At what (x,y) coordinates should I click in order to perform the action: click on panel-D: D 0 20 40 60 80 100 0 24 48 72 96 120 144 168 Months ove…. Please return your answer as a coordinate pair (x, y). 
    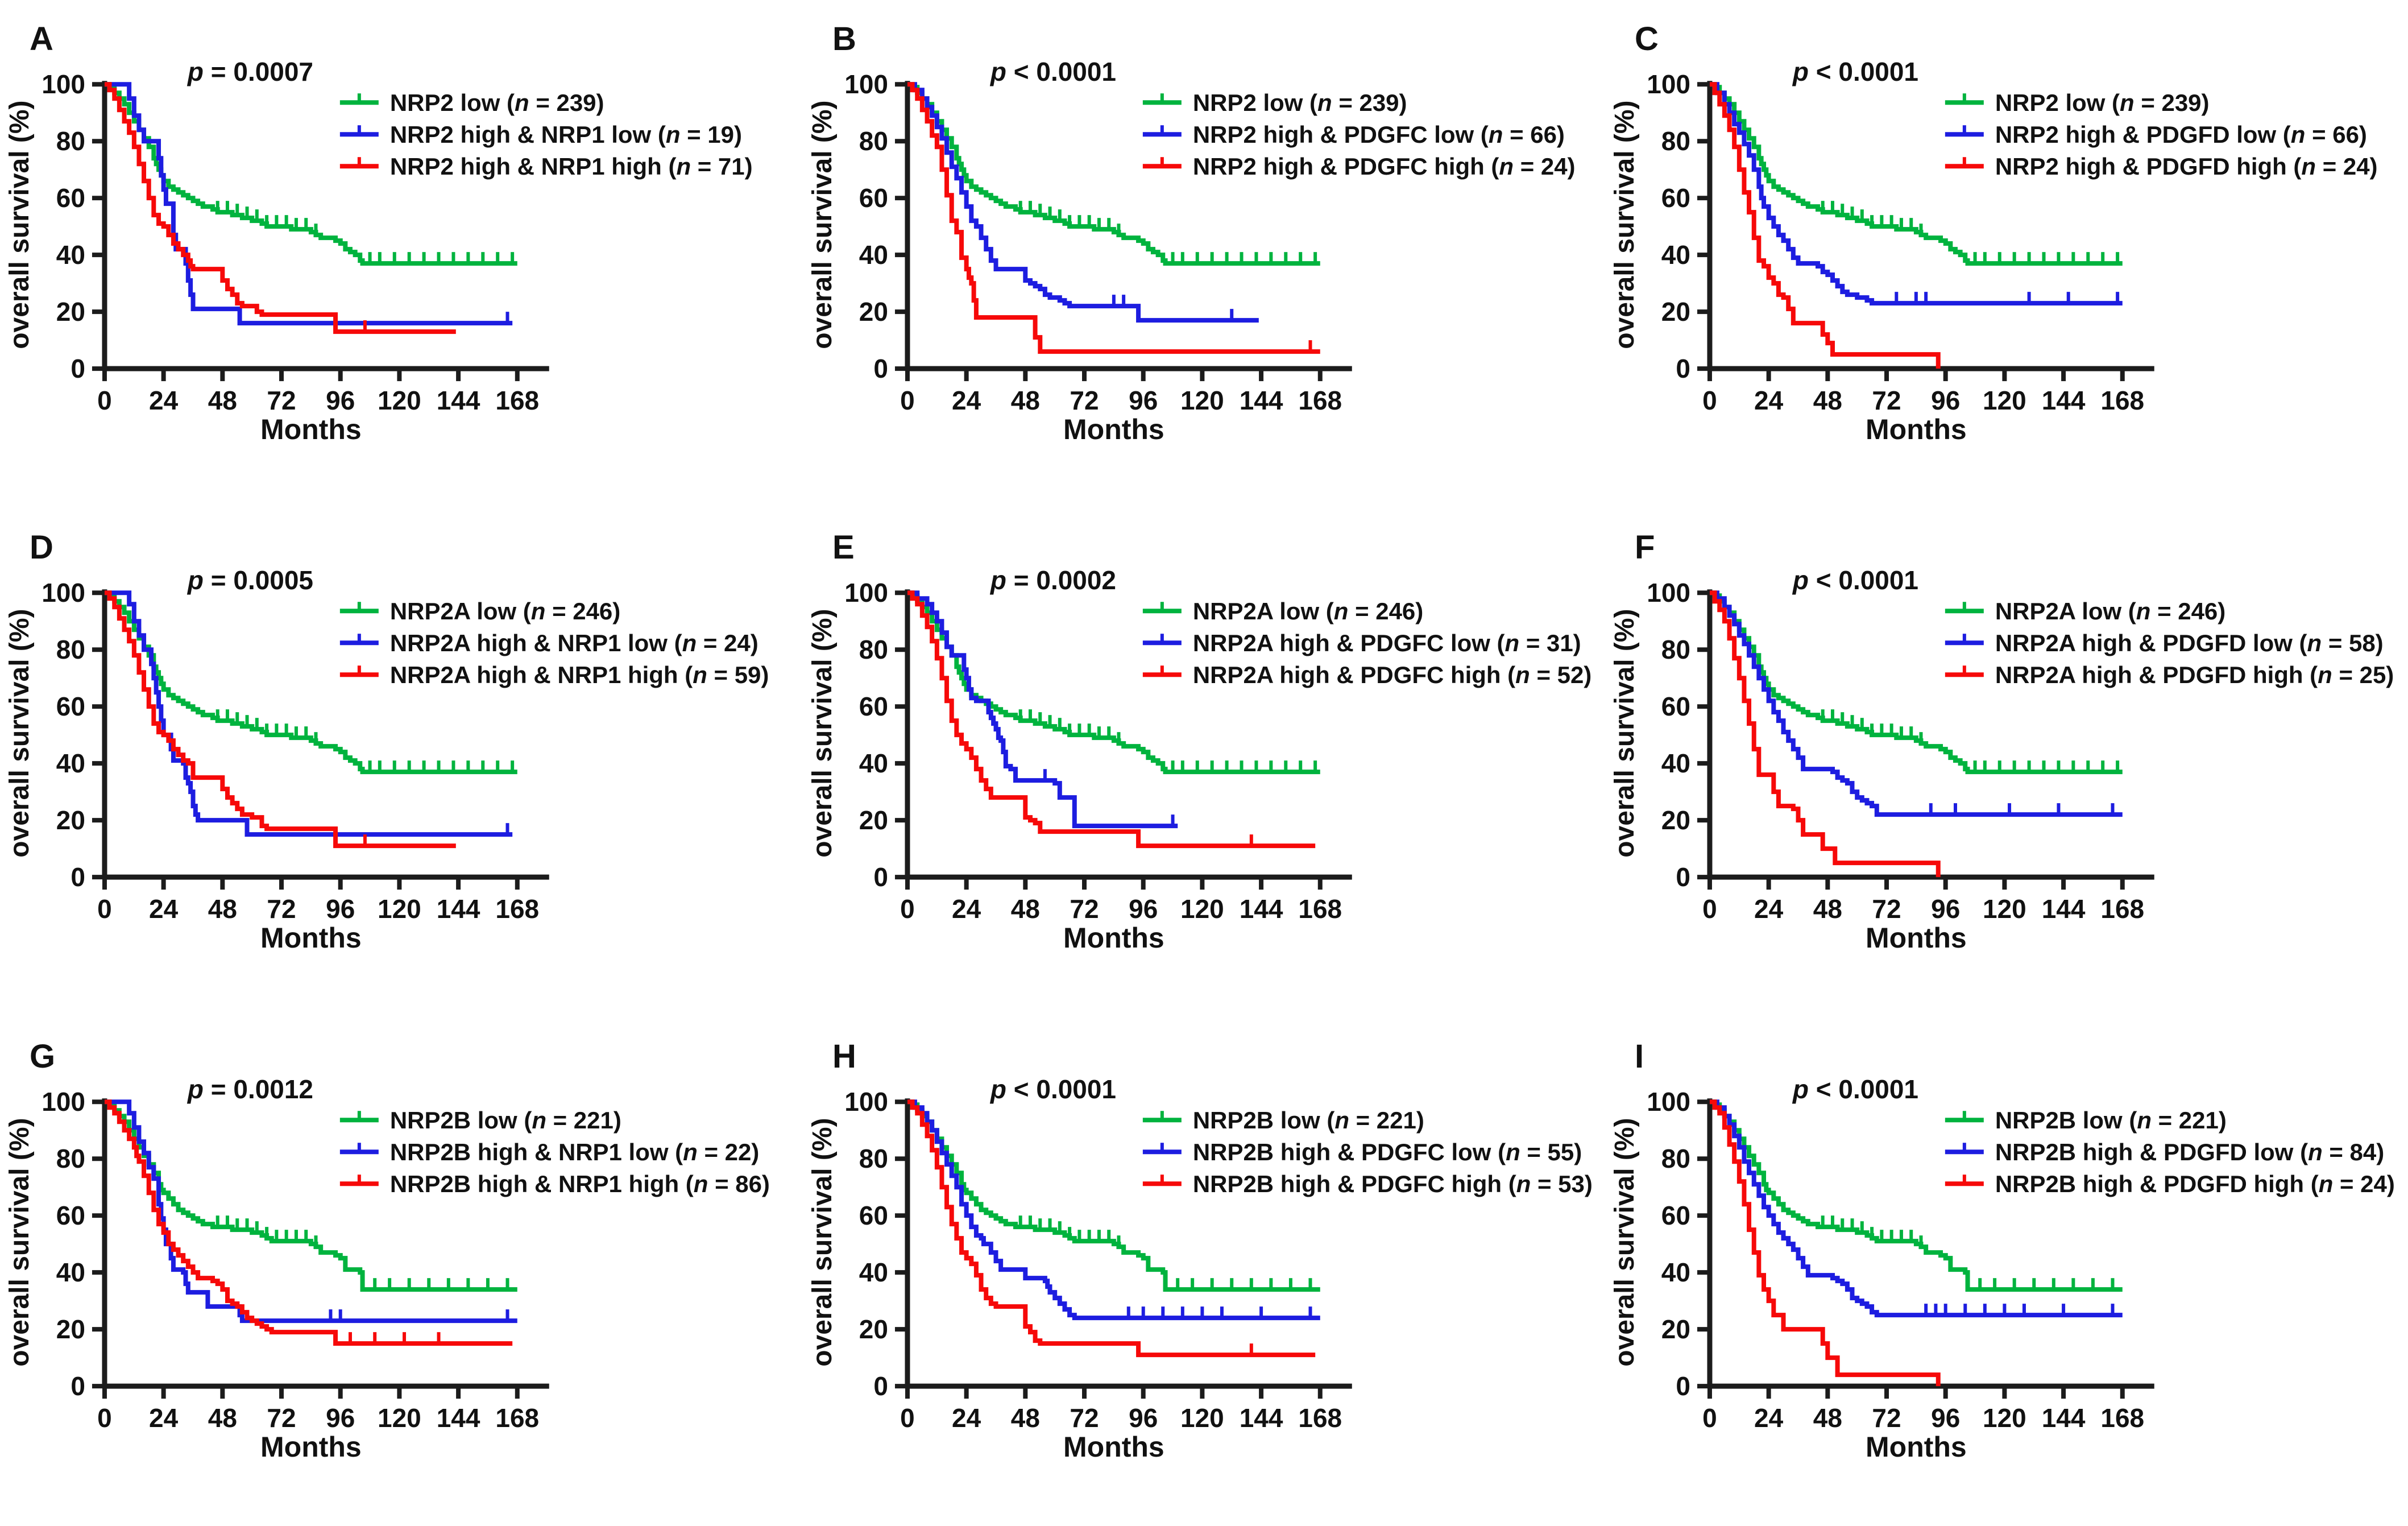
    Looking at the image, I should click on (402, 763).